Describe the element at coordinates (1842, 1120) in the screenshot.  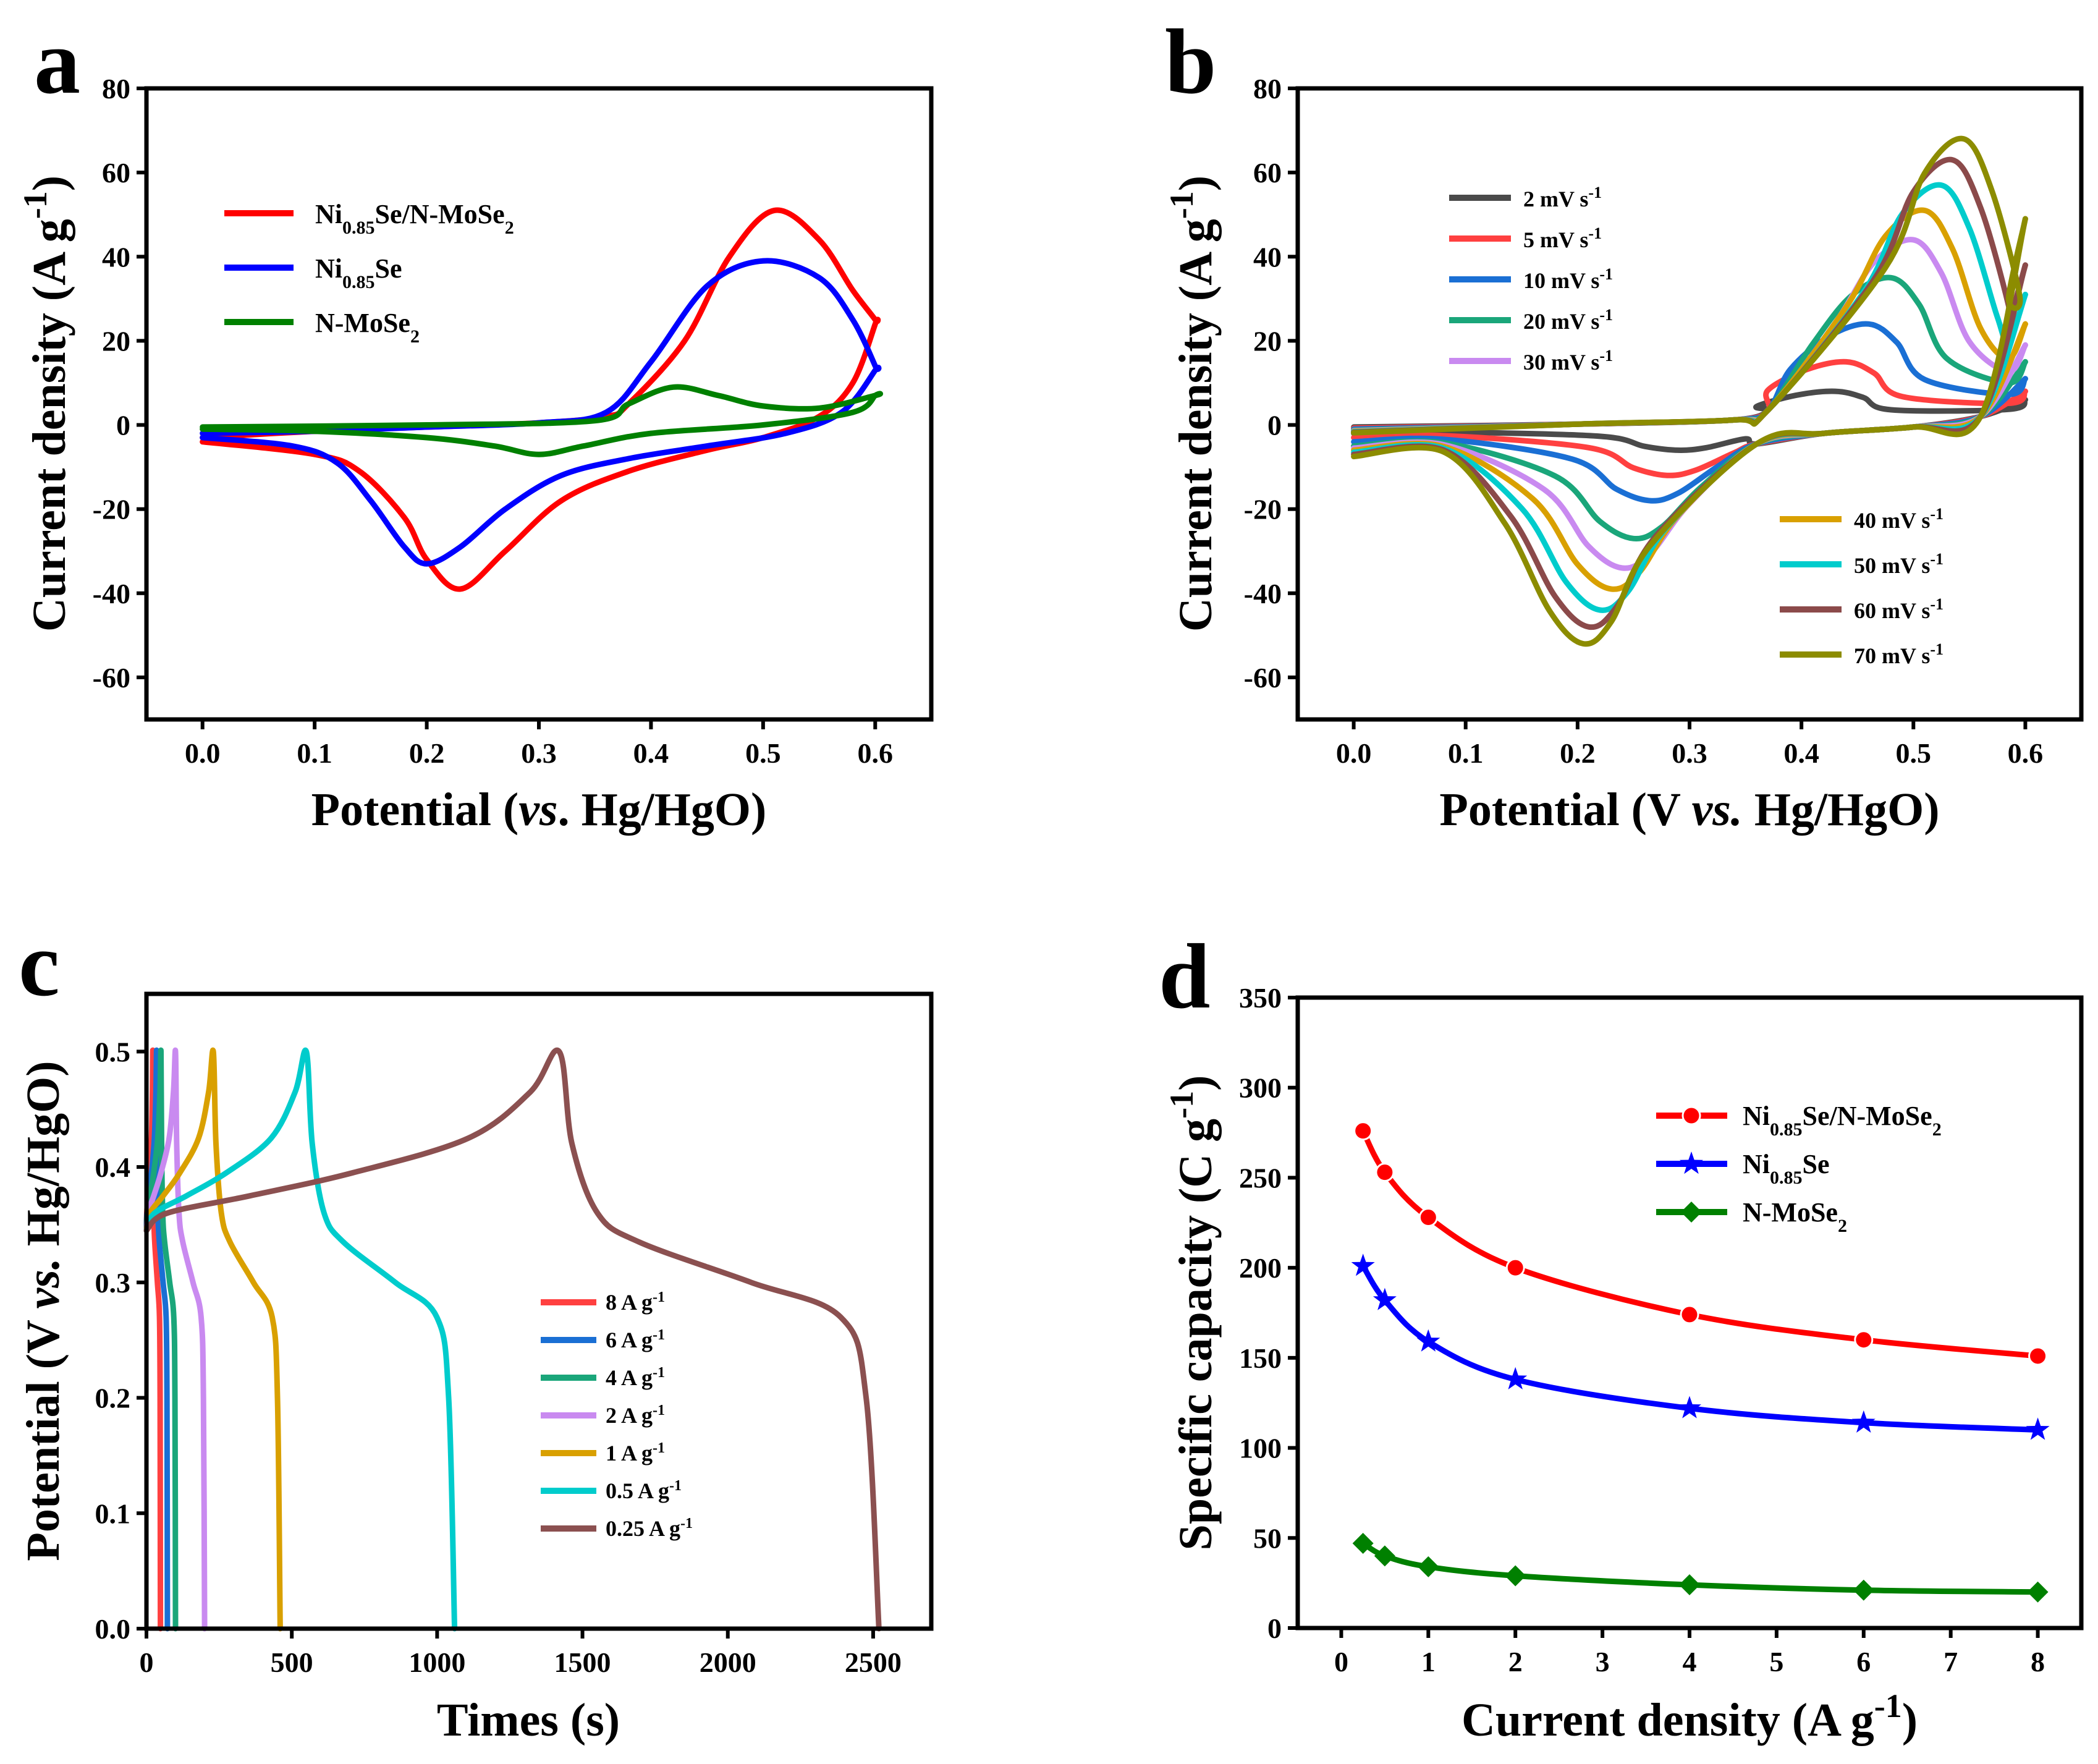
I see `legend-label: Ni0.85Se/N-MoSe2` at that location.